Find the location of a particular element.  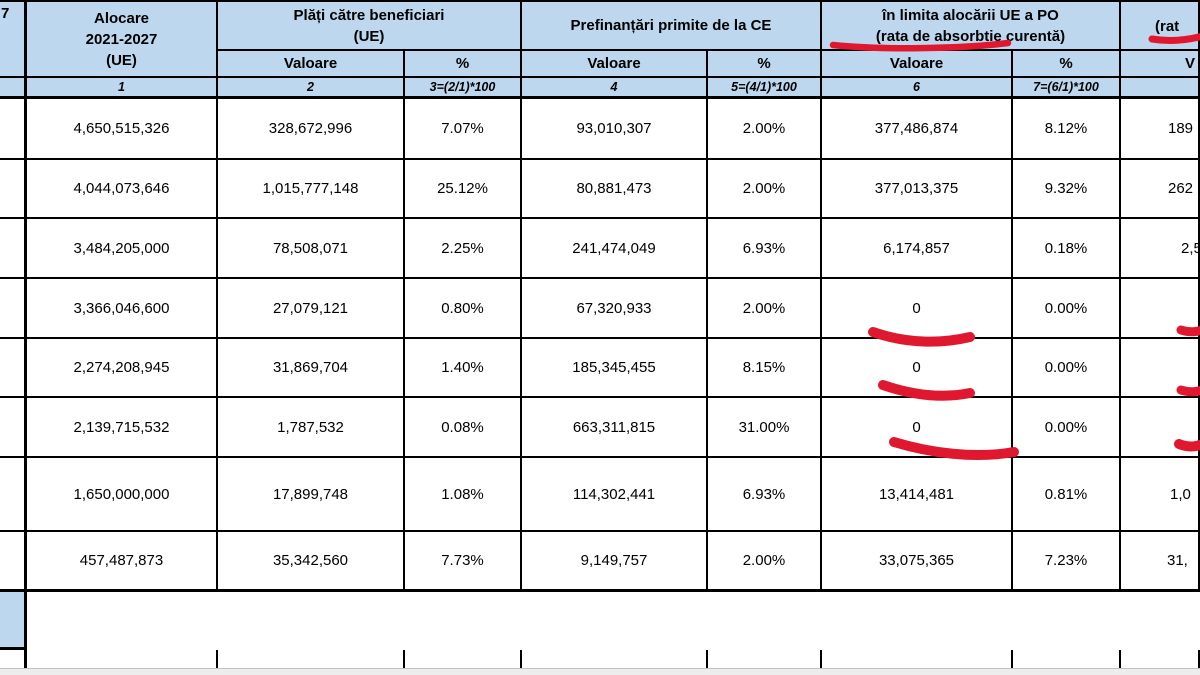

cell-r3-alocare: 3,484,205,000 is located at coordinates (122, 249).